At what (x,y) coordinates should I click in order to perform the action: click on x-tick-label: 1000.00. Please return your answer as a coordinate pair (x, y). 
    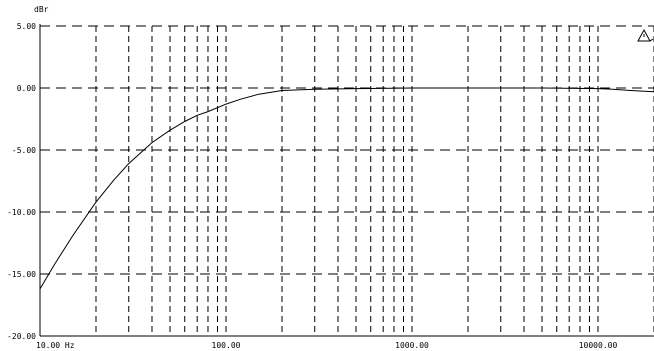
    Looking at the image, I should click on (412, 345).